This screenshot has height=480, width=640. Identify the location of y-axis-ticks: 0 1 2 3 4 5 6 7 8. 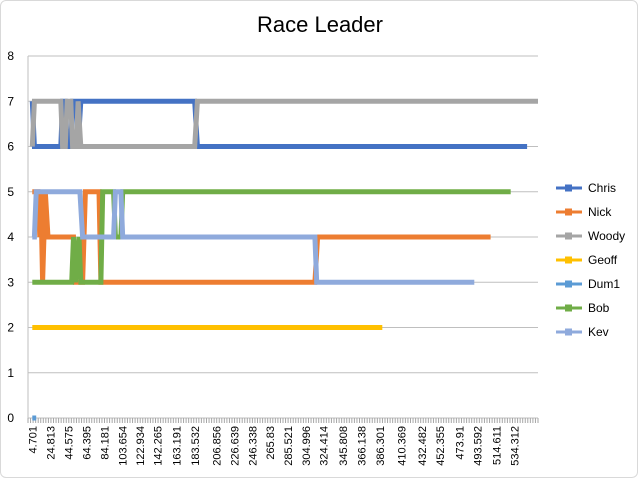
(10, 237).